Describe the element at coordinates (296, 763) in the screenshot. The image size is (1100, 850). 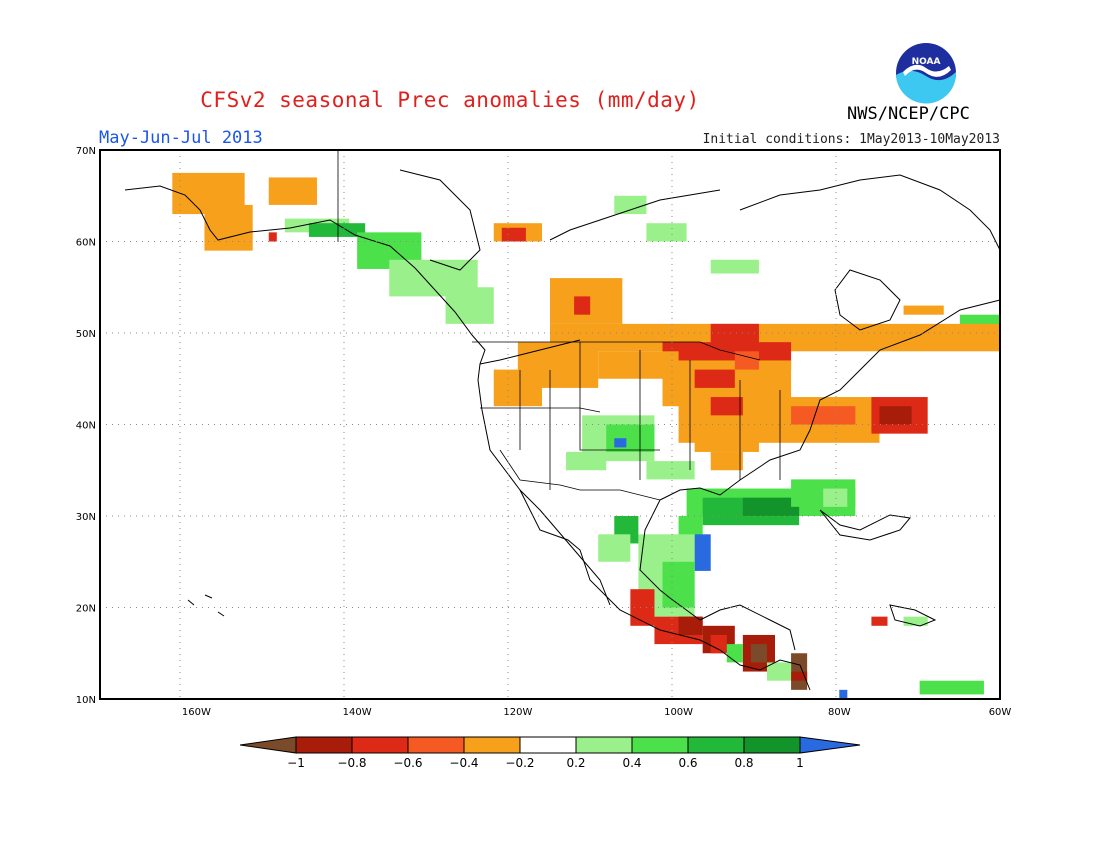
I see `color-bar-label: −1` at that location.